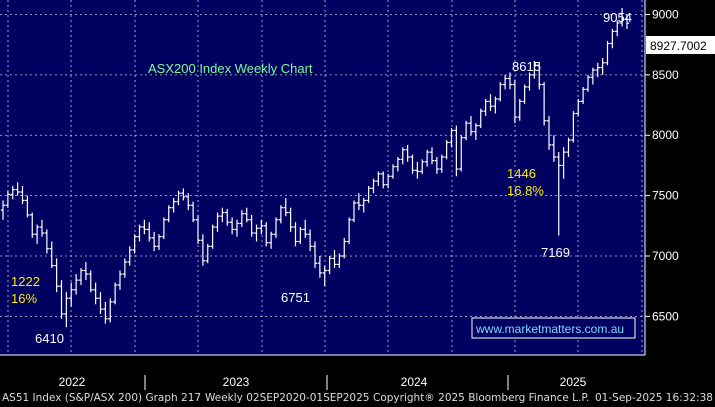 This screenshot has width=715, height=407. I want to click on move-points-label-1: 1222, so click(25, 281).